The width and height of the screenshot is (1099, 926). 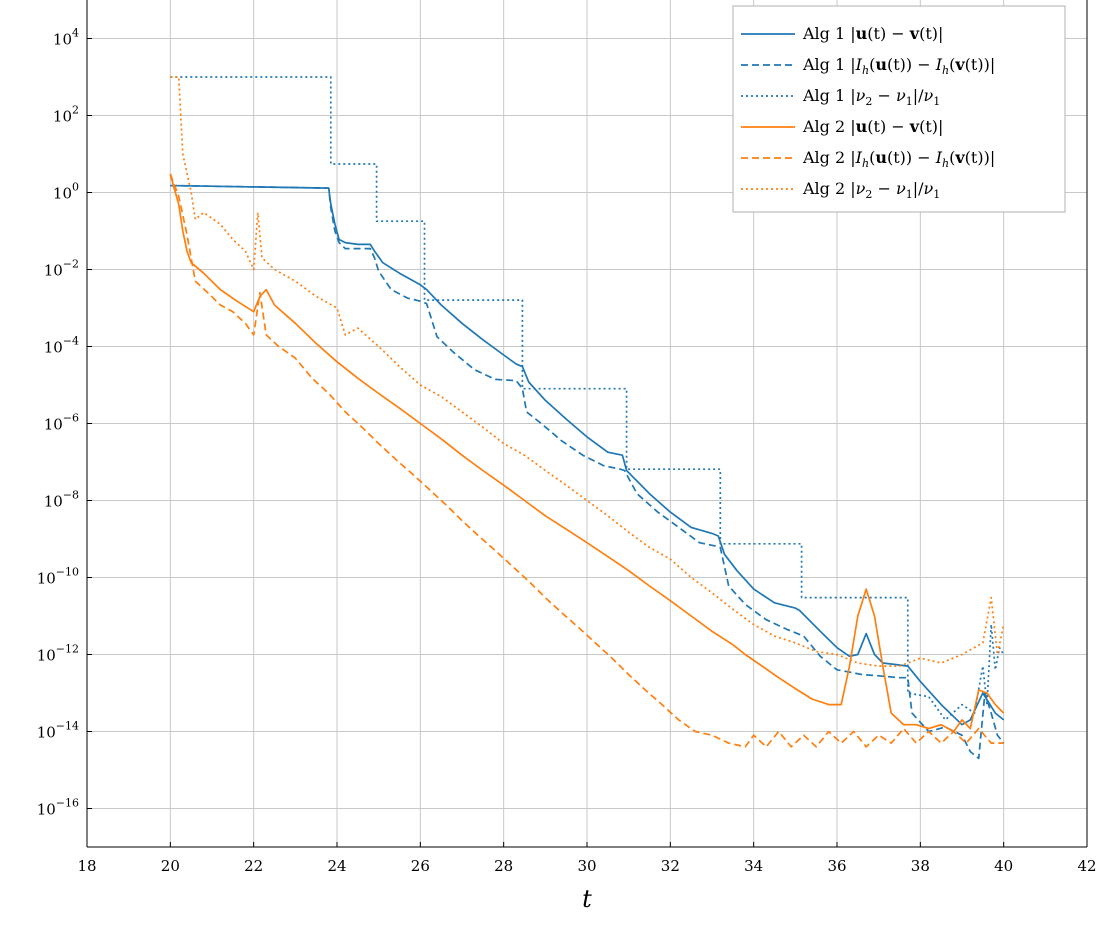 What do you see at coordinates (61, 346) in the screenshot?
I see `y-tick-label: 10⁻⁴` at bounding box center [61, 346].